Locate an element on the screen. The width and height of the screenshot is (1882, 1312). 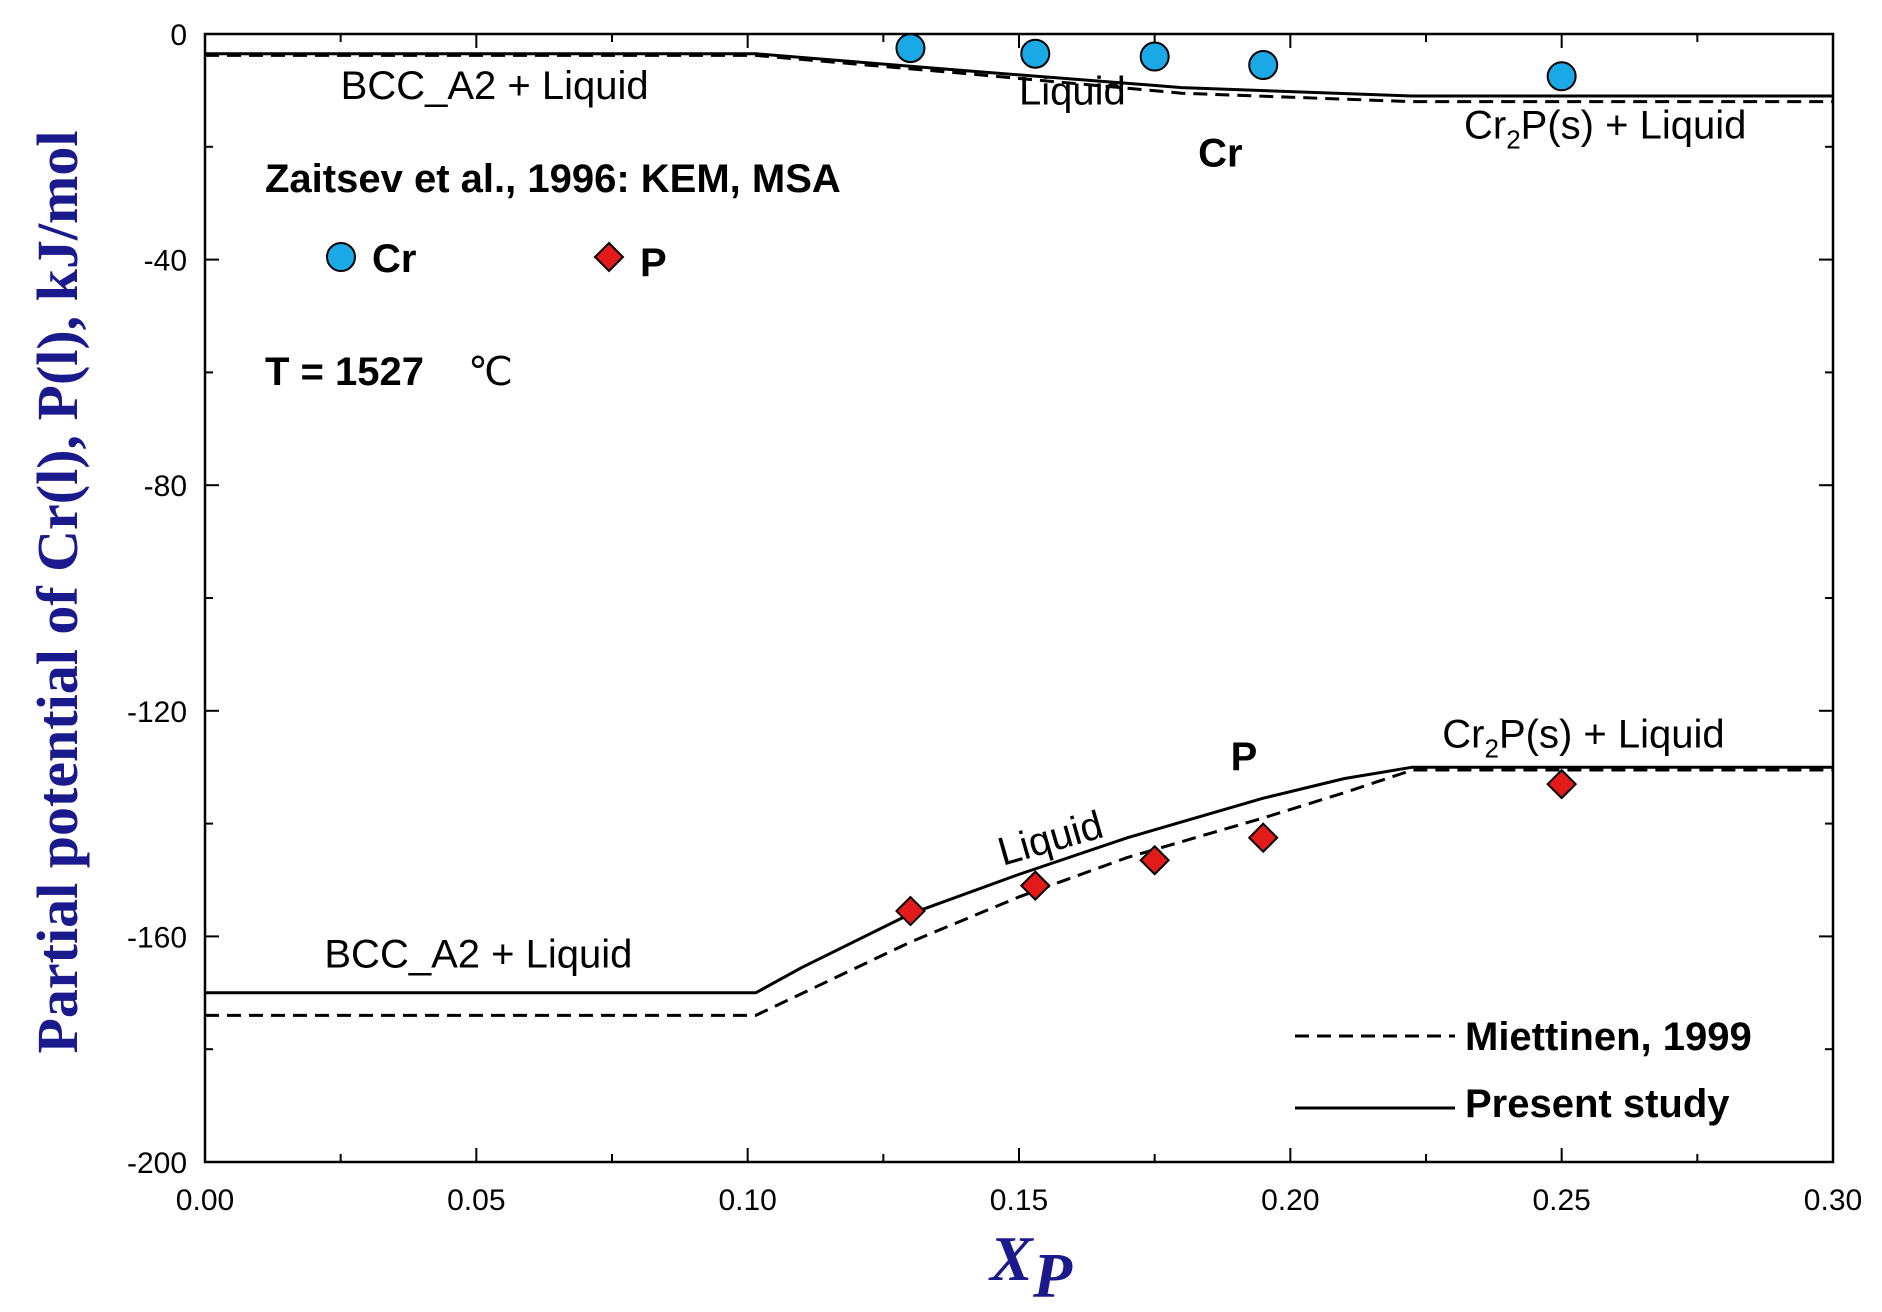
reference-label: Zaitsev et al., 1996: KEM, MSA is located at coordinates (553, 179).